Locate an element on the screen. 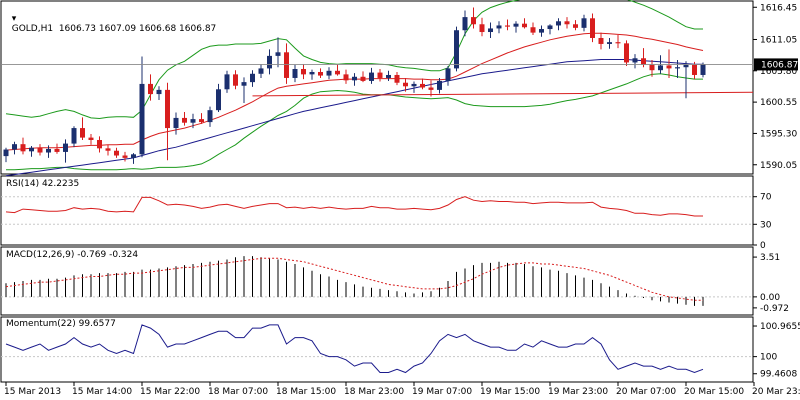 This screenshot has height=400, width=800. horizontal-level-line is located at coordinates (503, 94).